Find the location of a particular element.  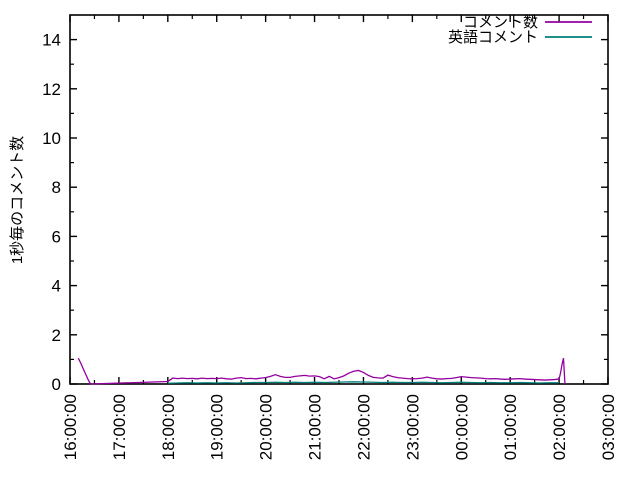

y-axis-title: 1秒毎のコメント数 is located at coordinates (17, 200).